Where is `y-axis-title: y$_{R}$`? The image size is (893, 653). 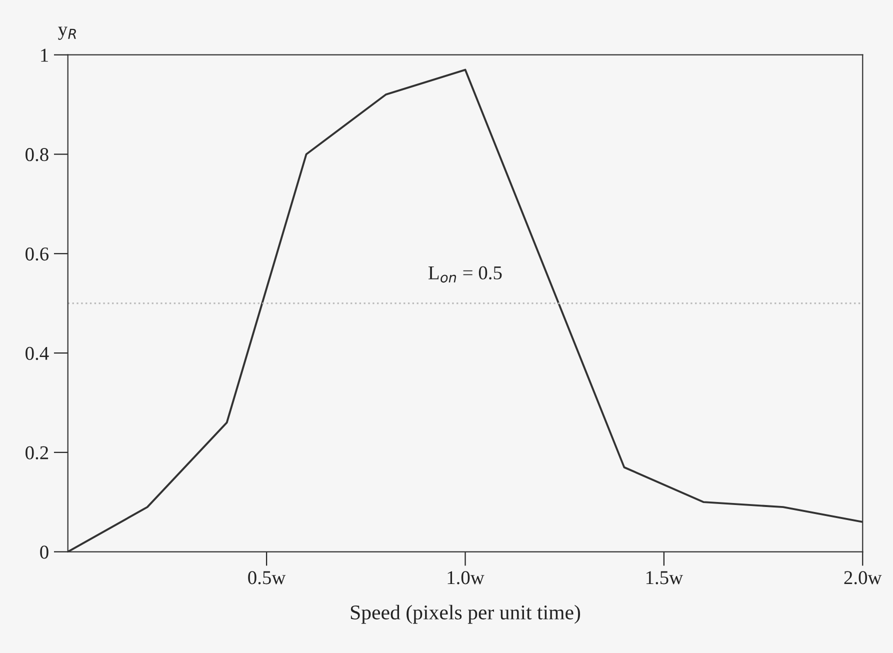 y-axis-title: y$_{R}$ is located at coordinates (67, 33).